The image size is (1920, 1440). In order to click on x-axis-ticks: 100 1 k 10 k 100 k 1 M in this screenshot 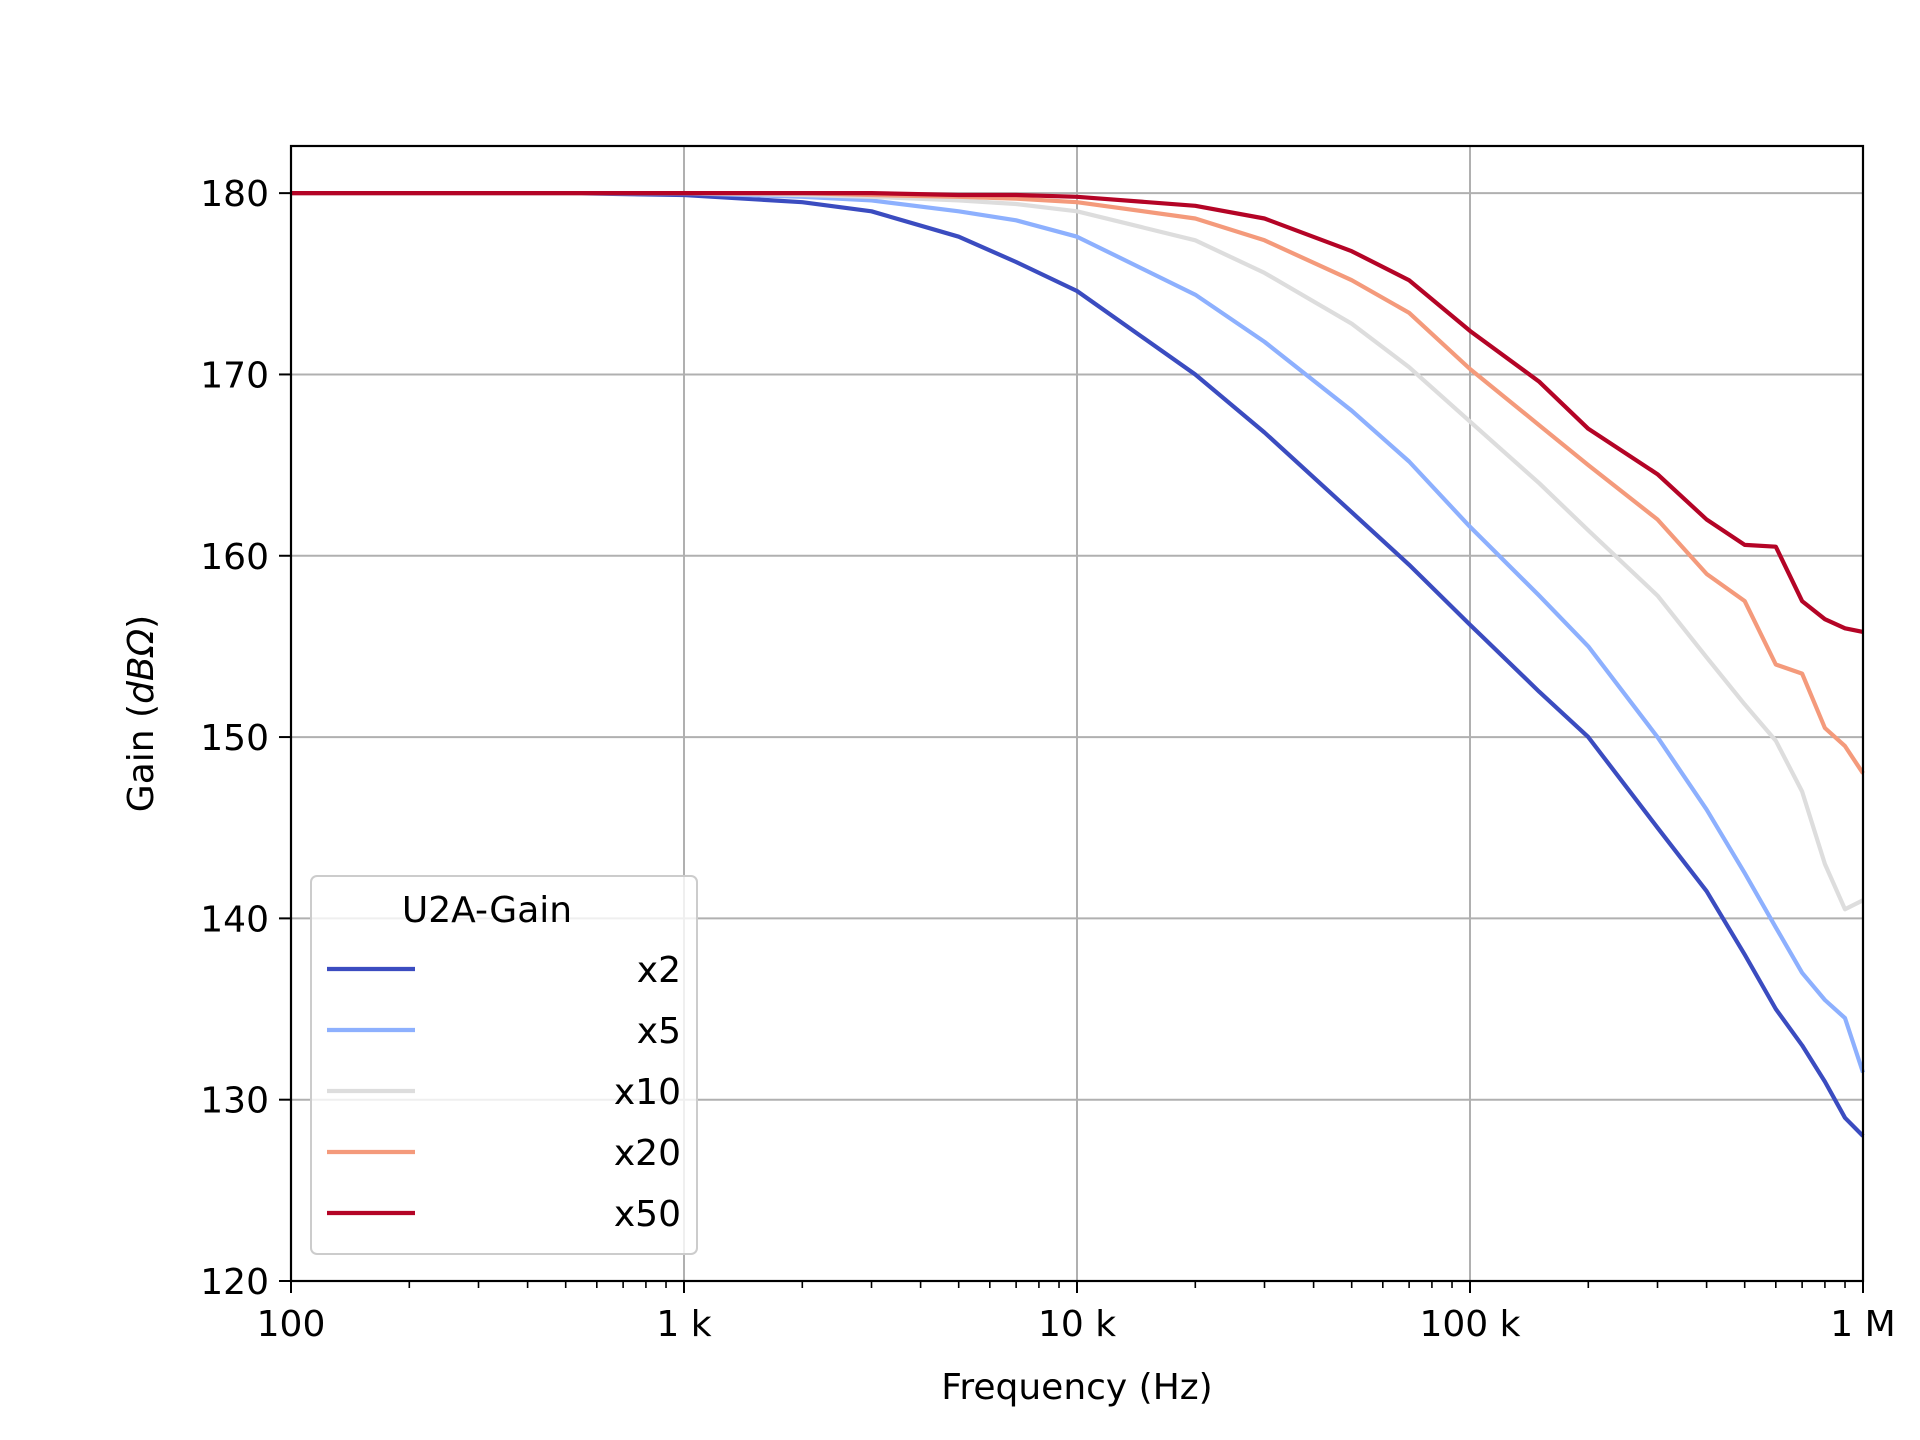, I will do `click(1076, 1313)`.